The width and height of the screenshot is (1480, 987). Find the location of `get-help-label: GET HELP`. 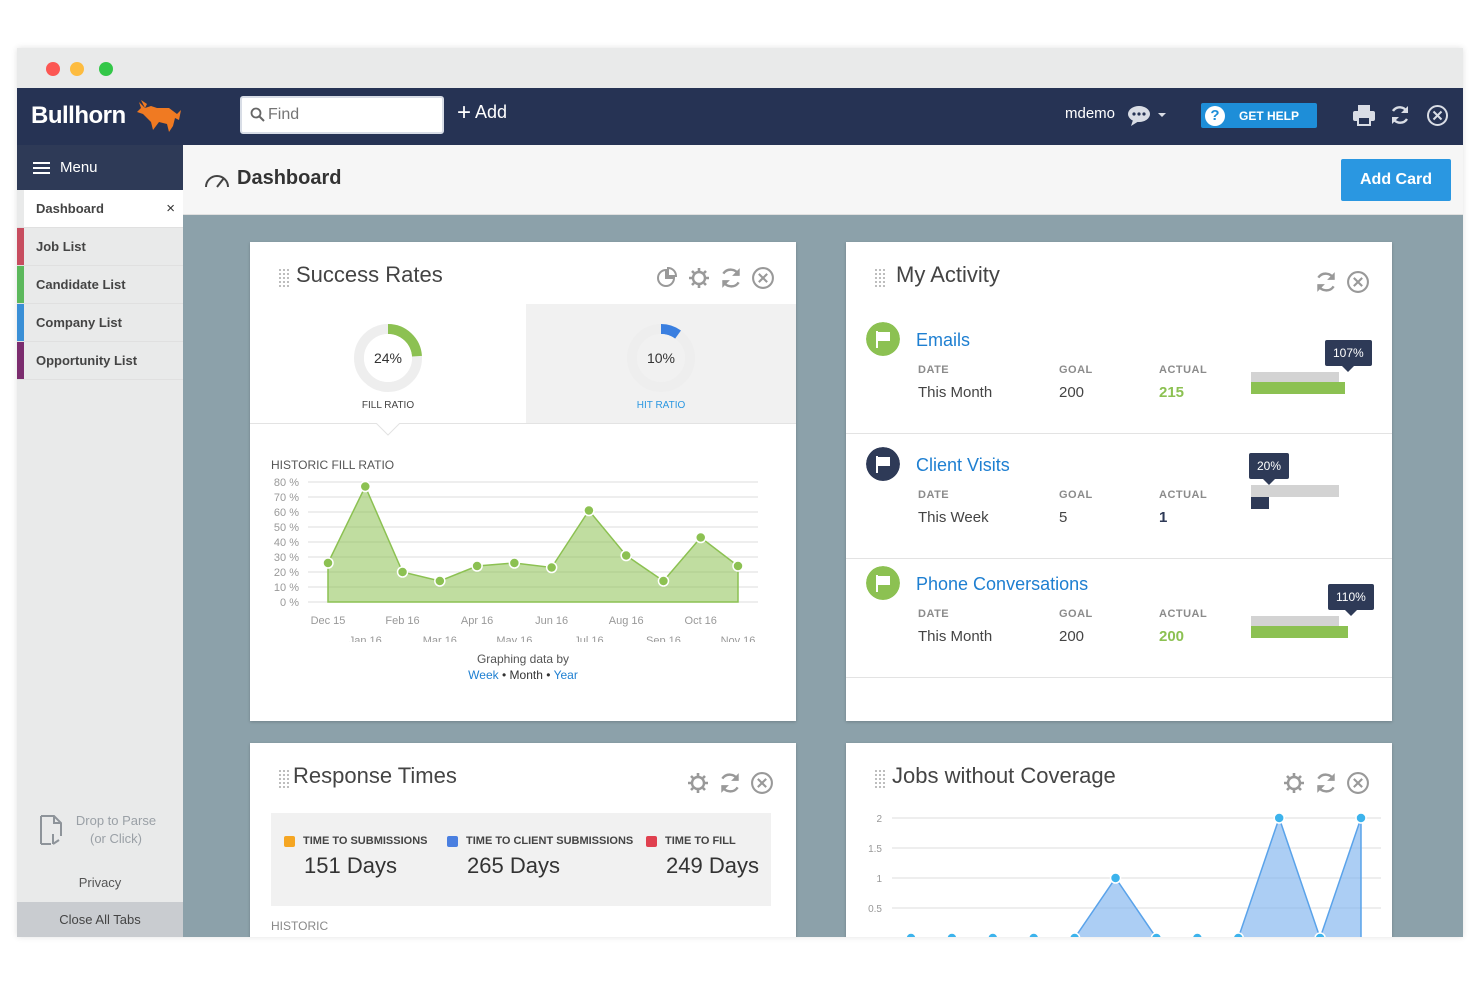

get-help-label: GET HELP is located at coordinates (1269, 115).